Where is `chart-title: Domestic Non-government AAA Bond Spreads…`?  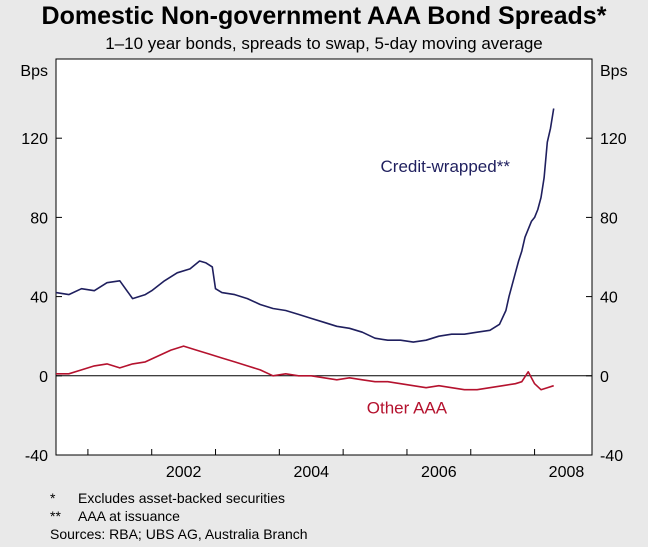 chart-title: Domestic Non-government AAA Bond Spreads… is located at coordinates (324, 16).